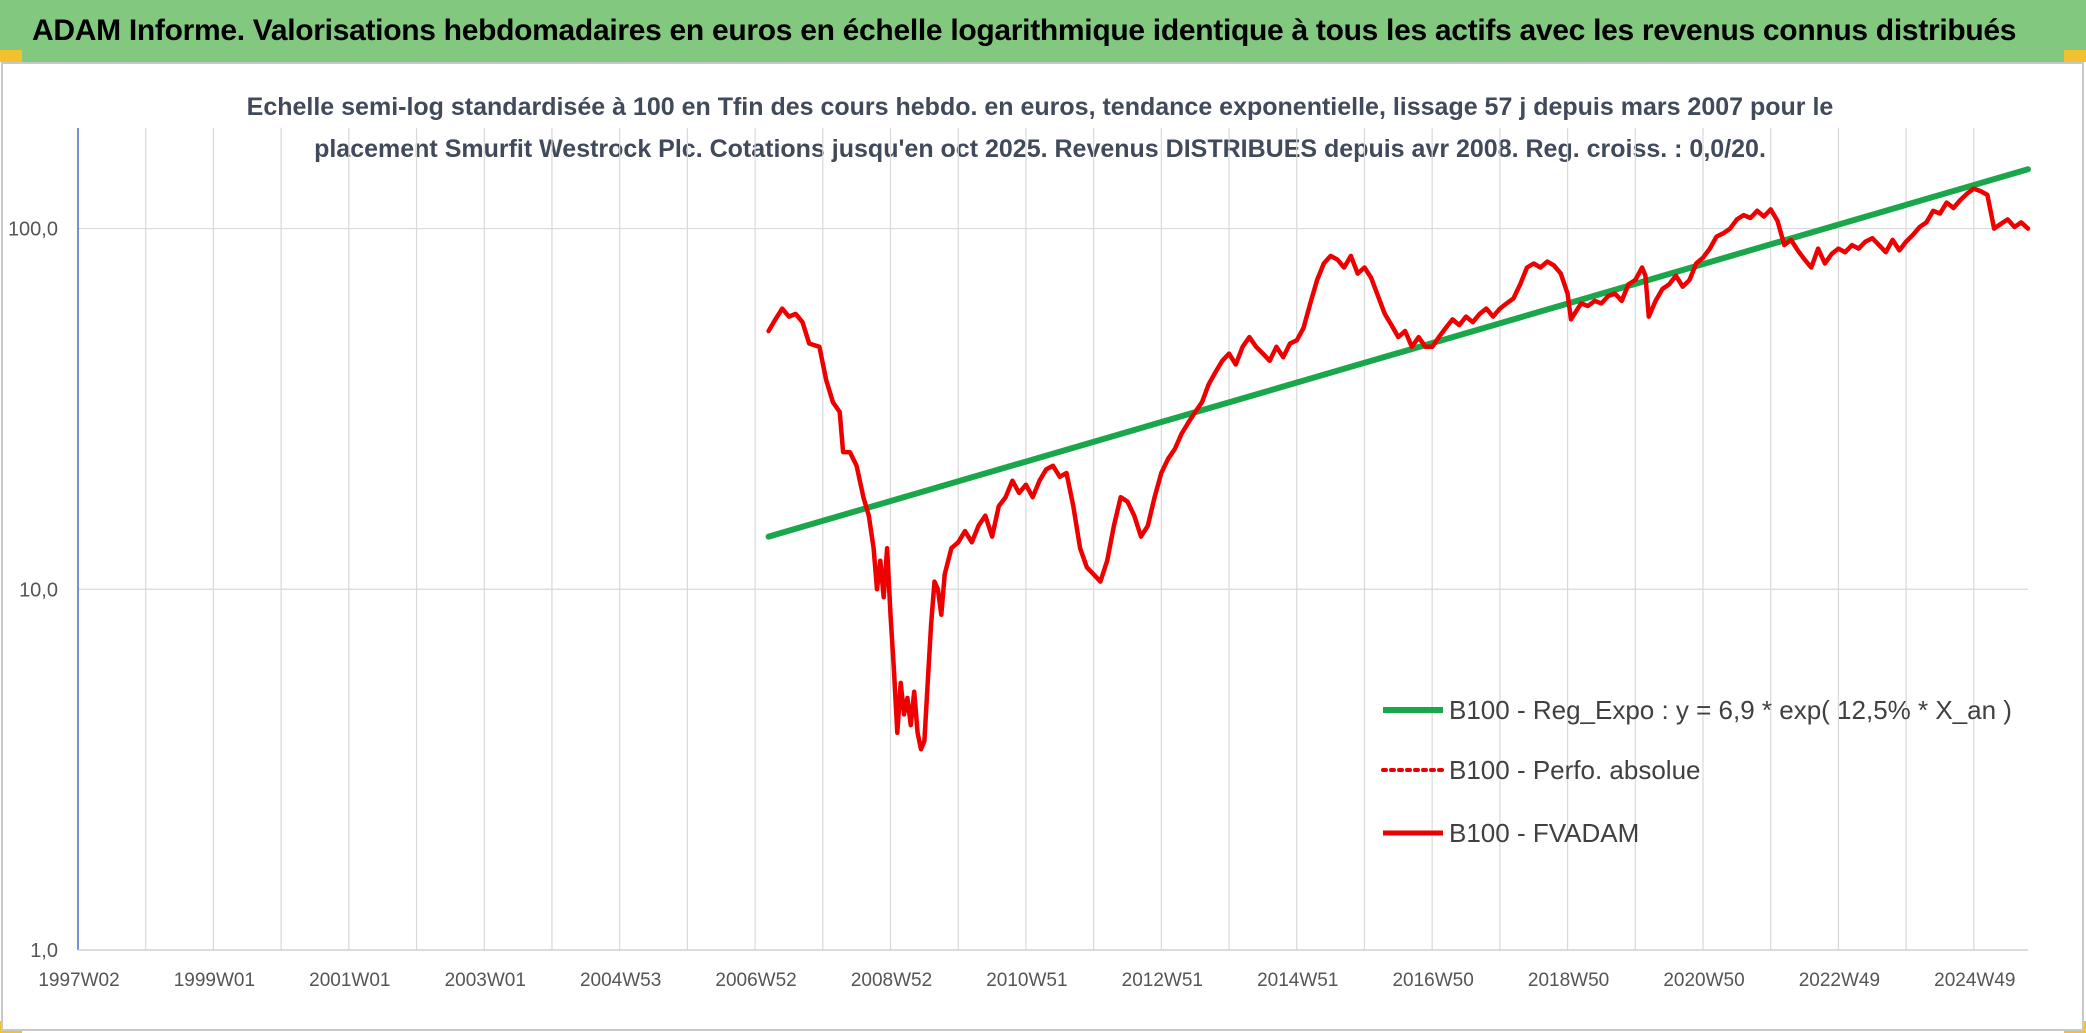 This screenshot has width=2086, height=1033. I want to click on x-tick-label: 2022W49, so click(1839, 980).